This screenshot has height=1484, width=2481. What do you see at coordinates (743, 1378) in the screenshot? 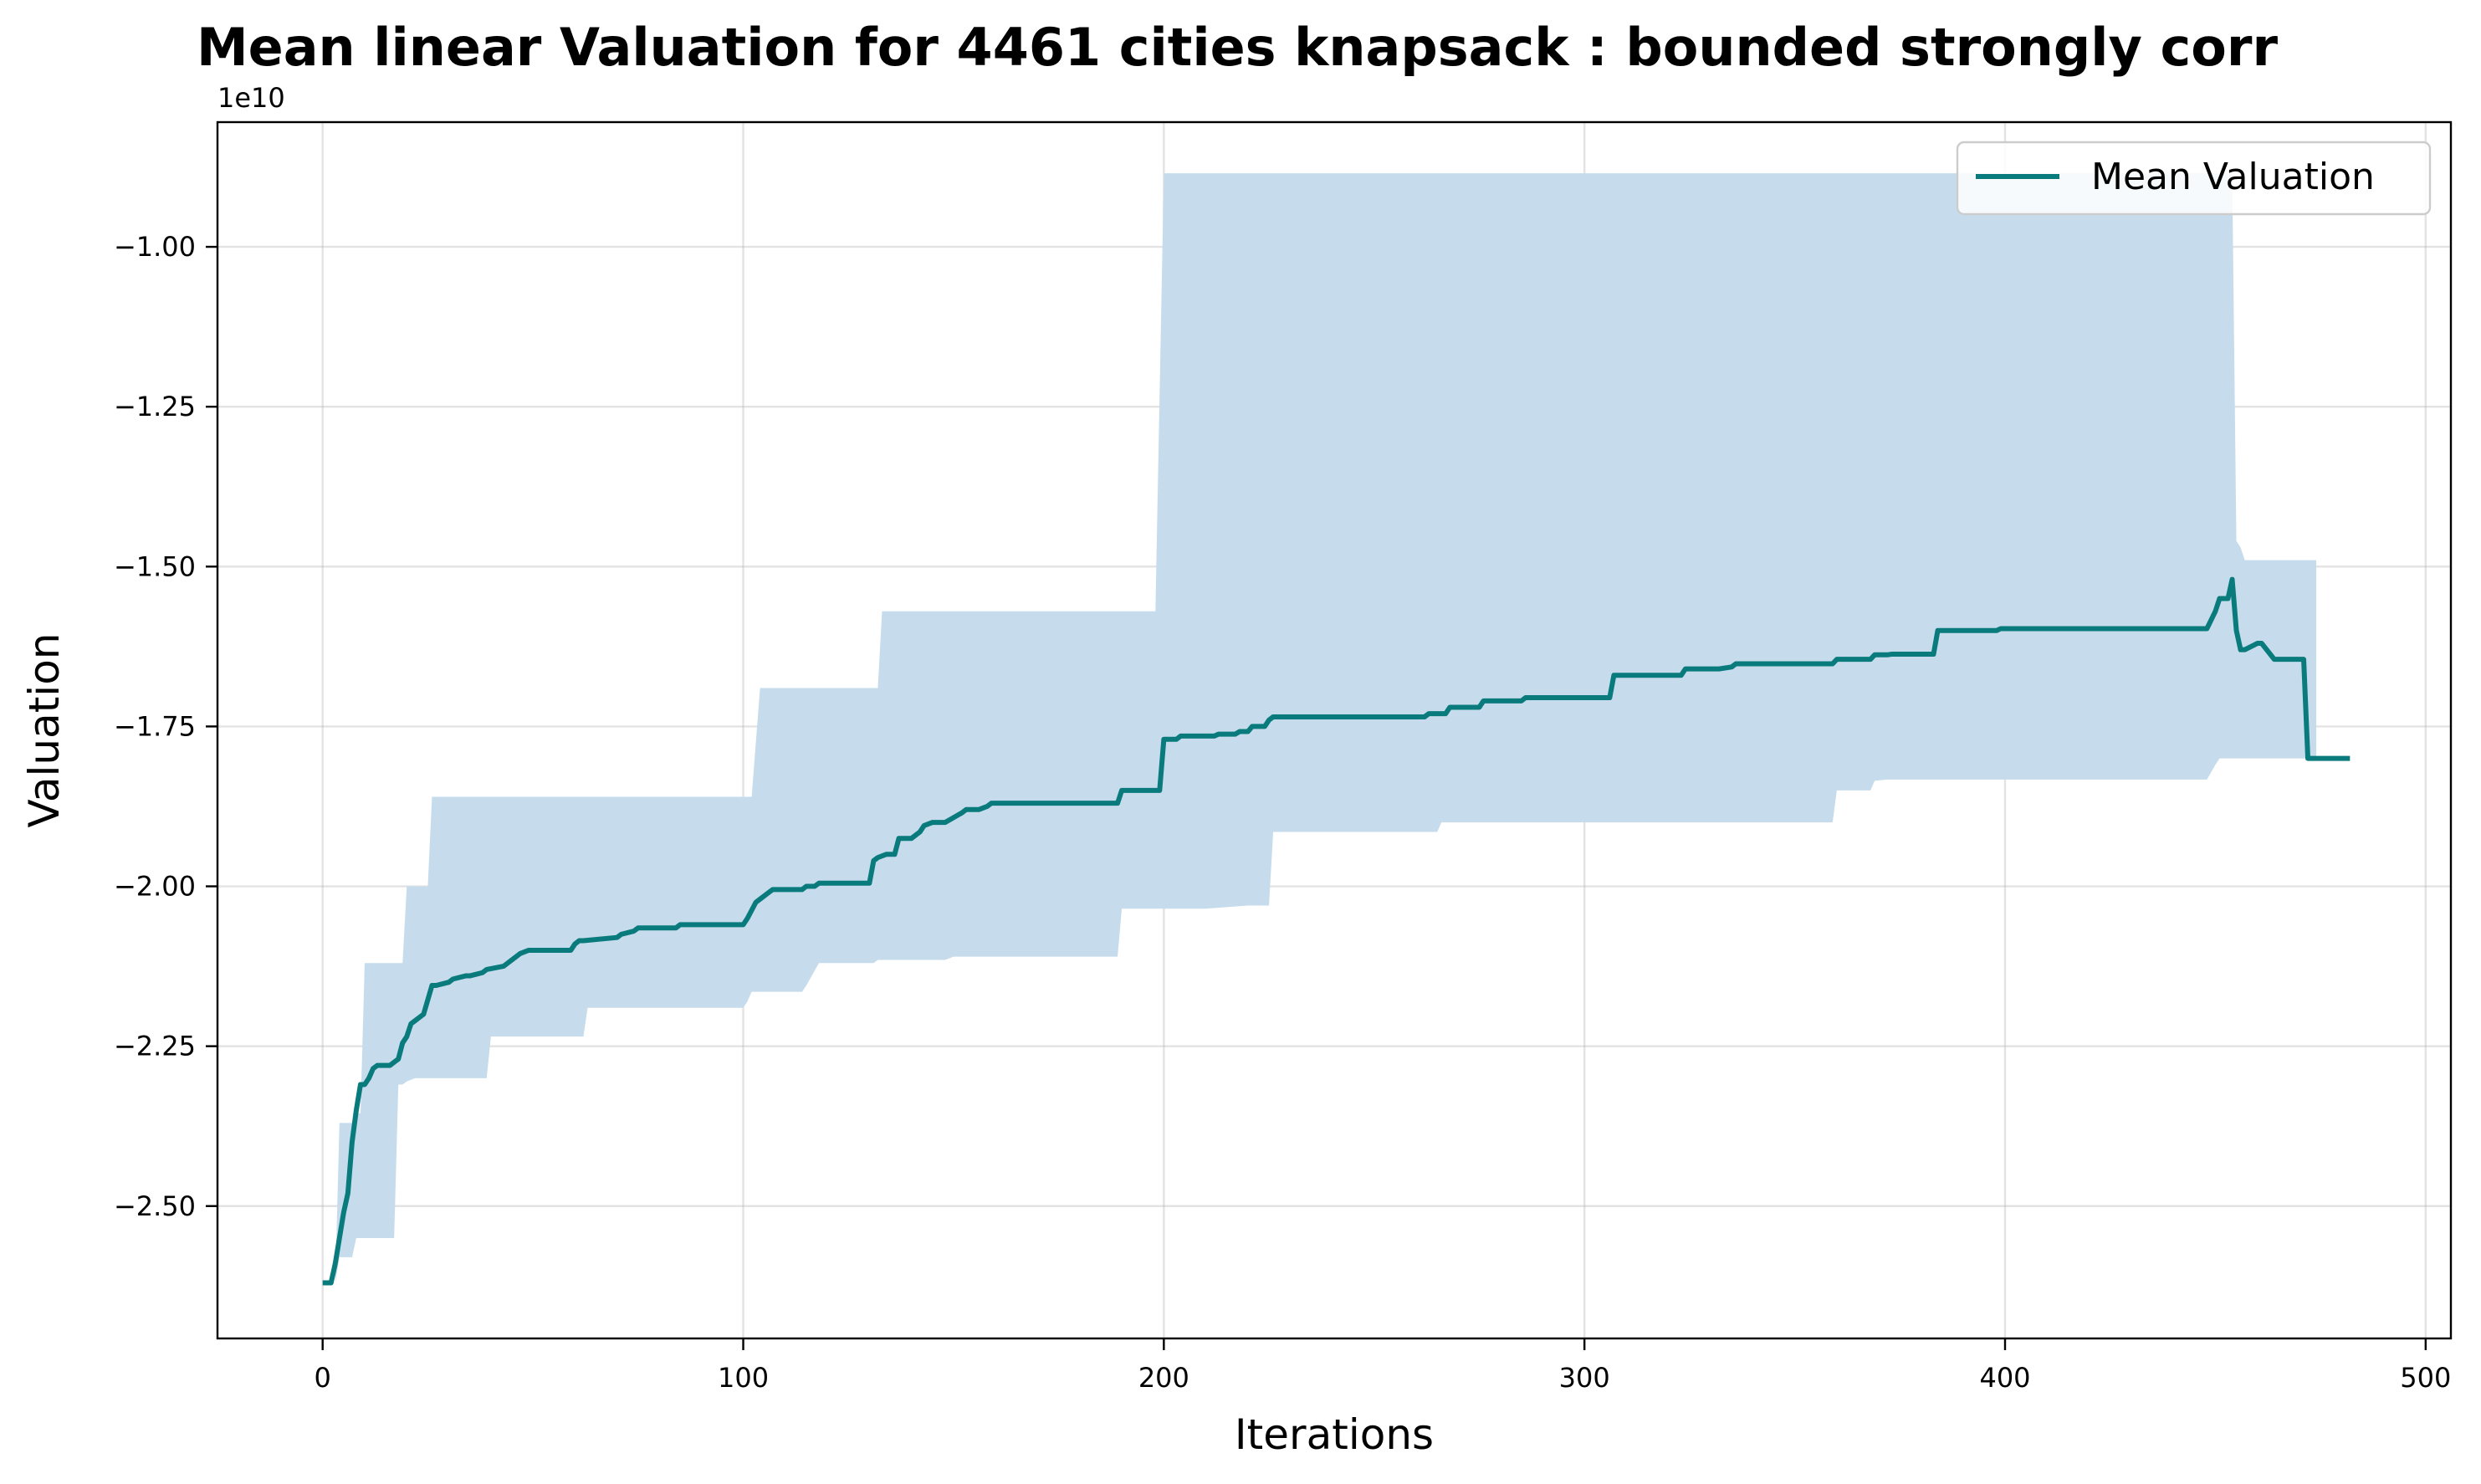
I see `x-tick-label: 100` at bounding box center [743, 1378].